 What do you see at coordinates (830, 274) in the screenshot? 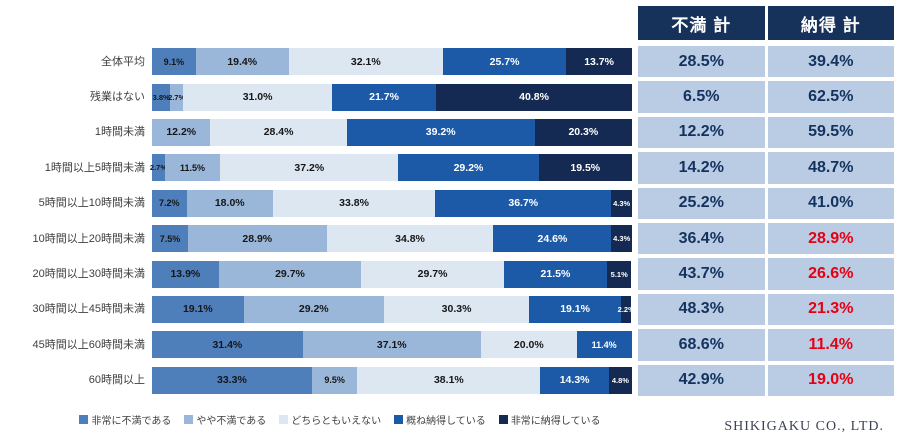
I see `nattoku-total-cell: 26.6%` at bounding box center [830, 274].